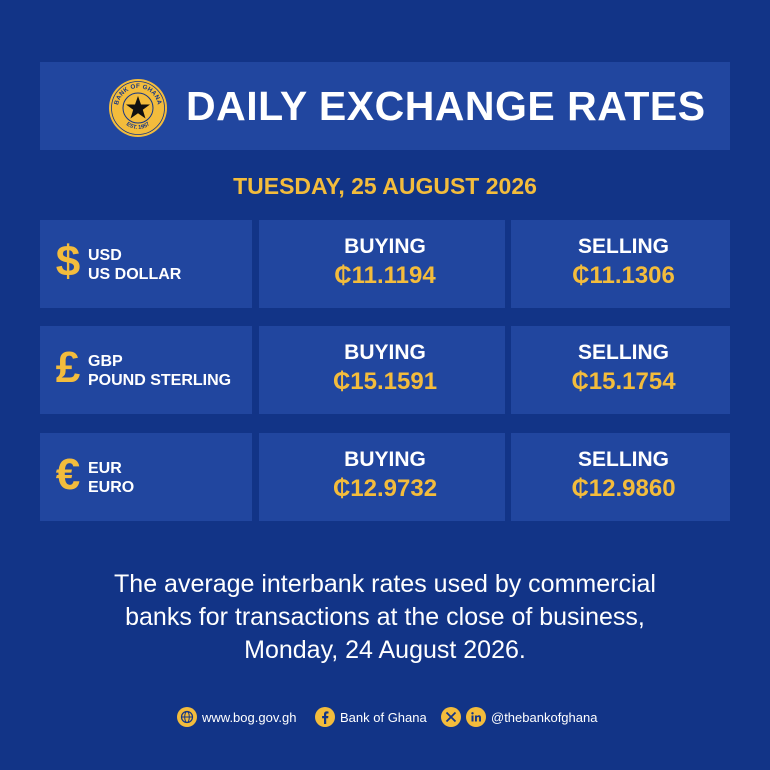  What do you see at coordinates (385, 186) in the screenshot?
I see `rate-date: TUESDAY, 25 AUGUST 2026` at bounding box center [385, 186].